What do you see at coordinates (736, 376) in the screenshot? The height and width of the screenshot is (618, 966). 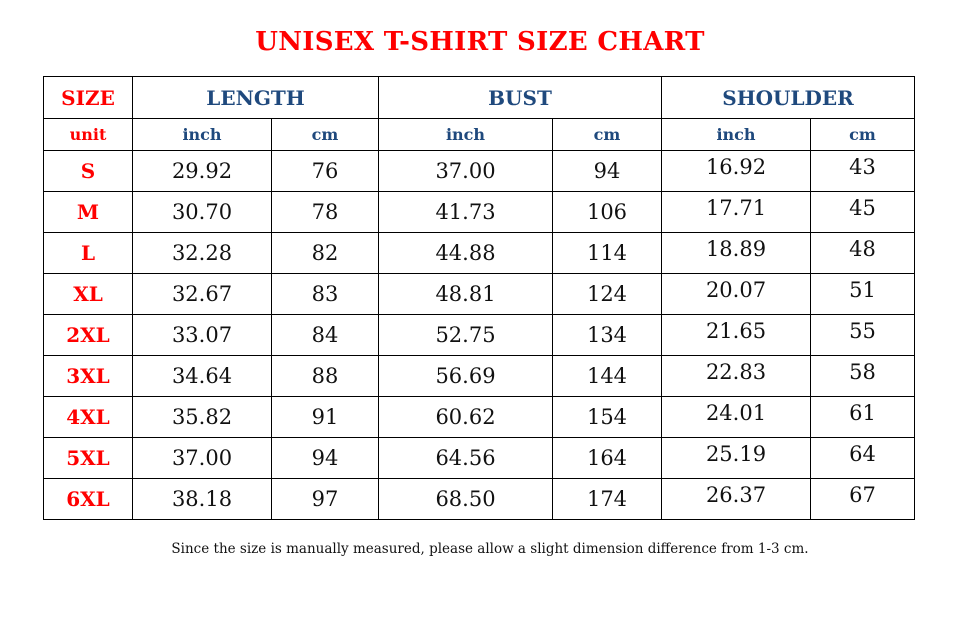 I see `cell-shoulder-in: 22.83` at bounding box center [736, 376].